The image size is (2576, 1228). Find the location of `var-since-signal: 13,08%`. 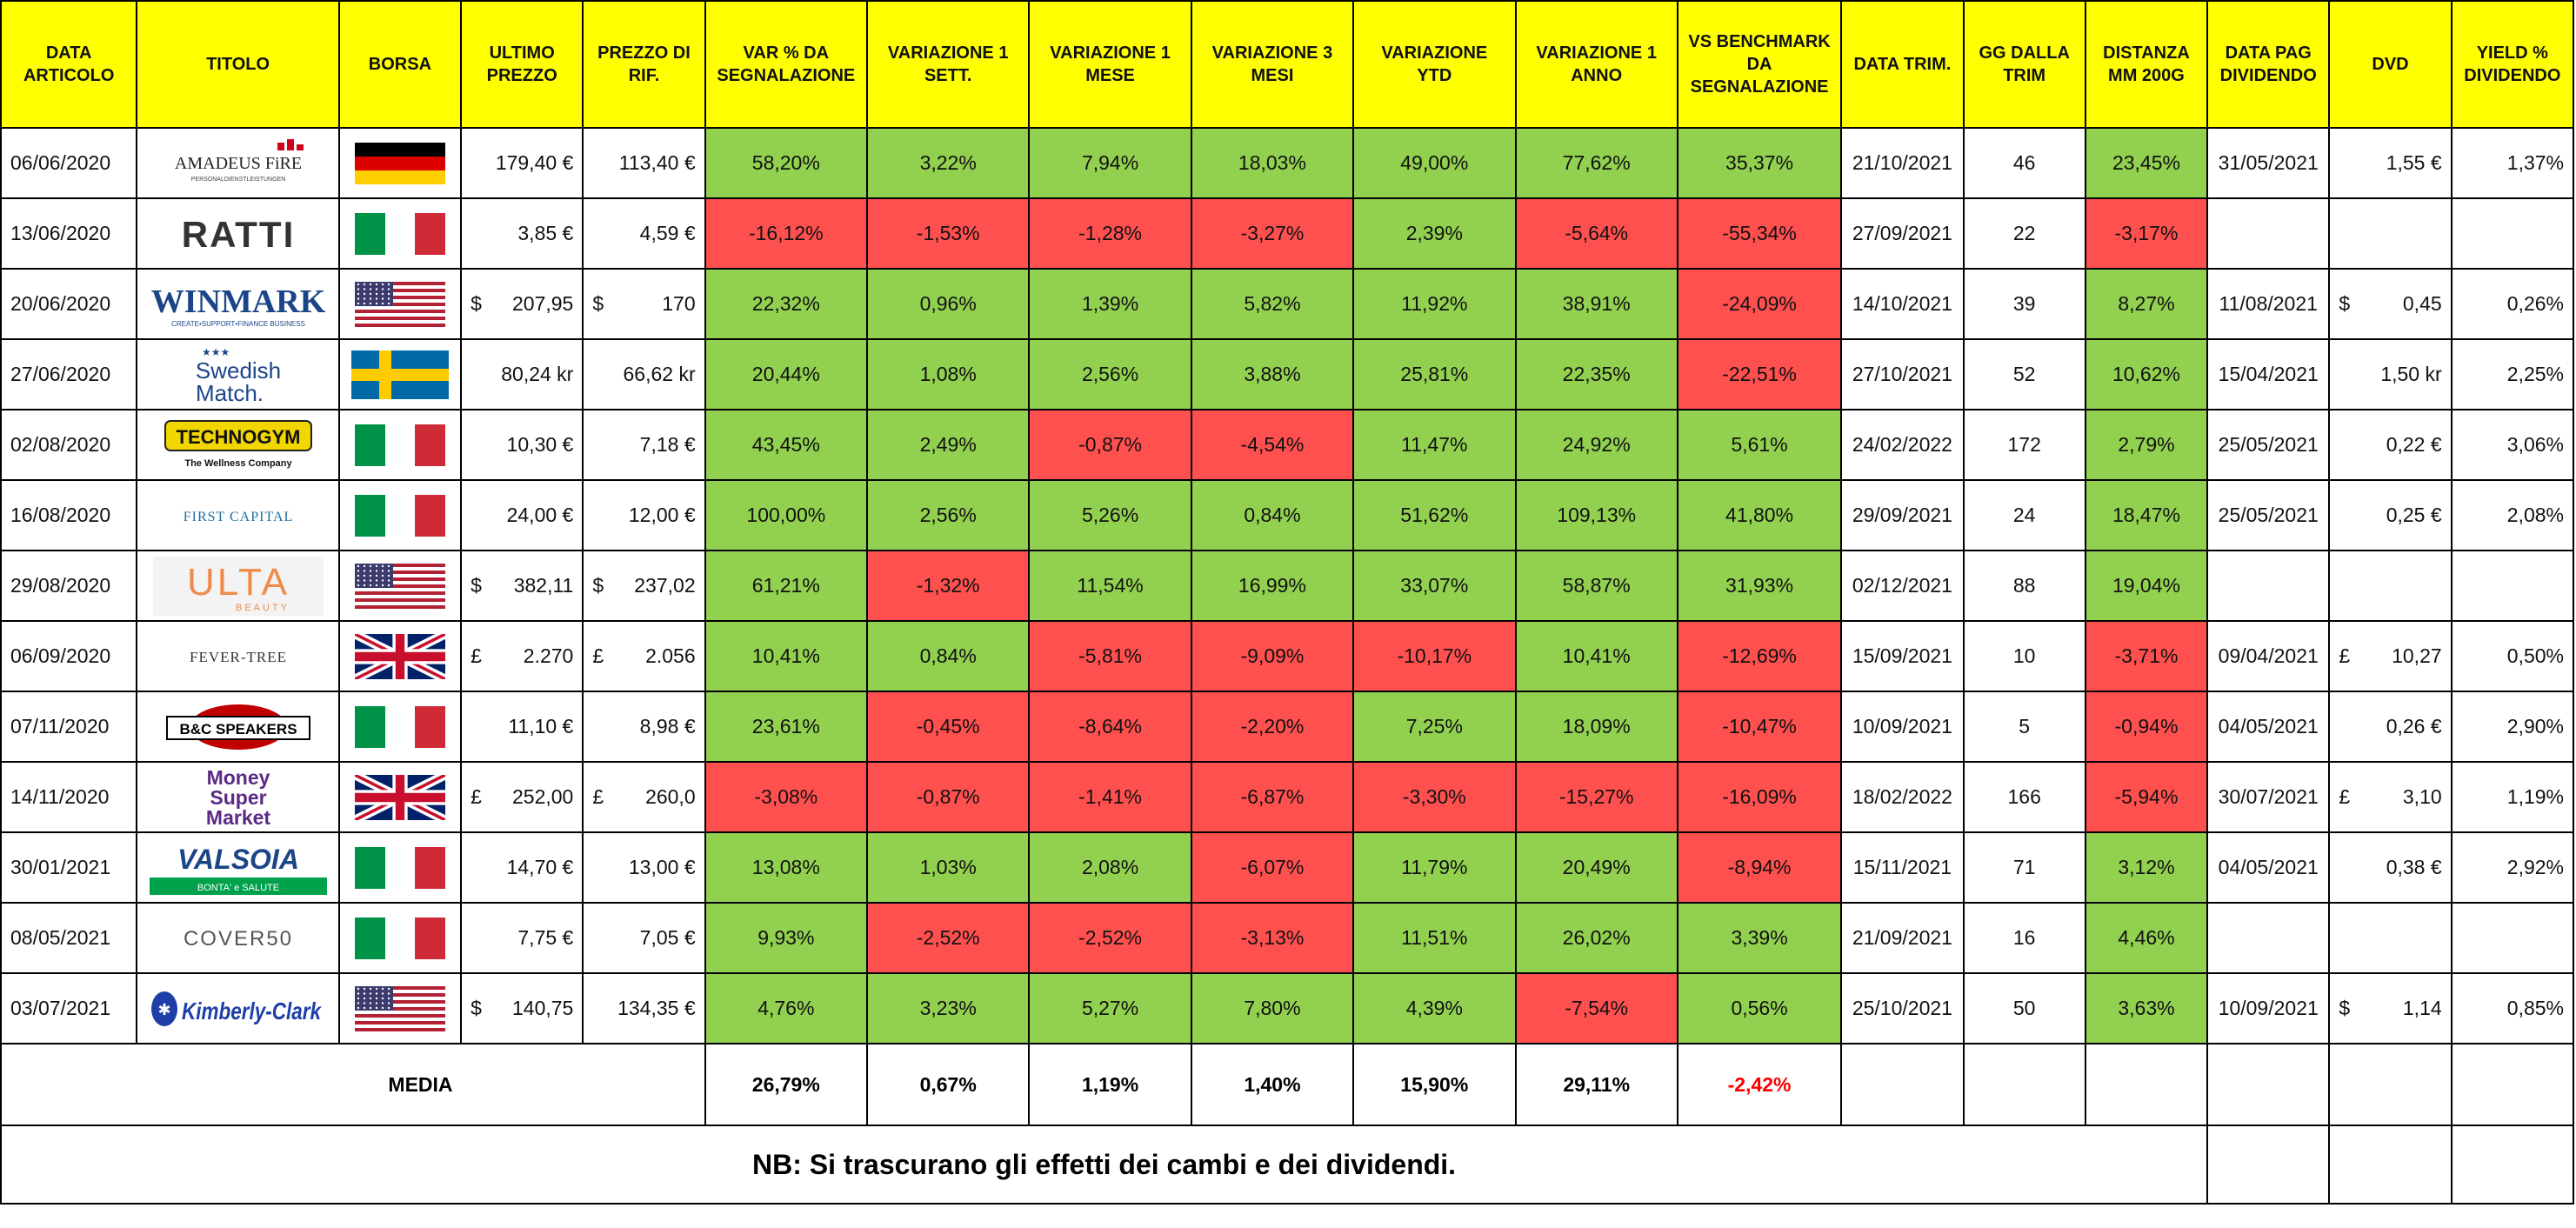

var-since-signal: 13,08% is located at coordinates (786, 868).